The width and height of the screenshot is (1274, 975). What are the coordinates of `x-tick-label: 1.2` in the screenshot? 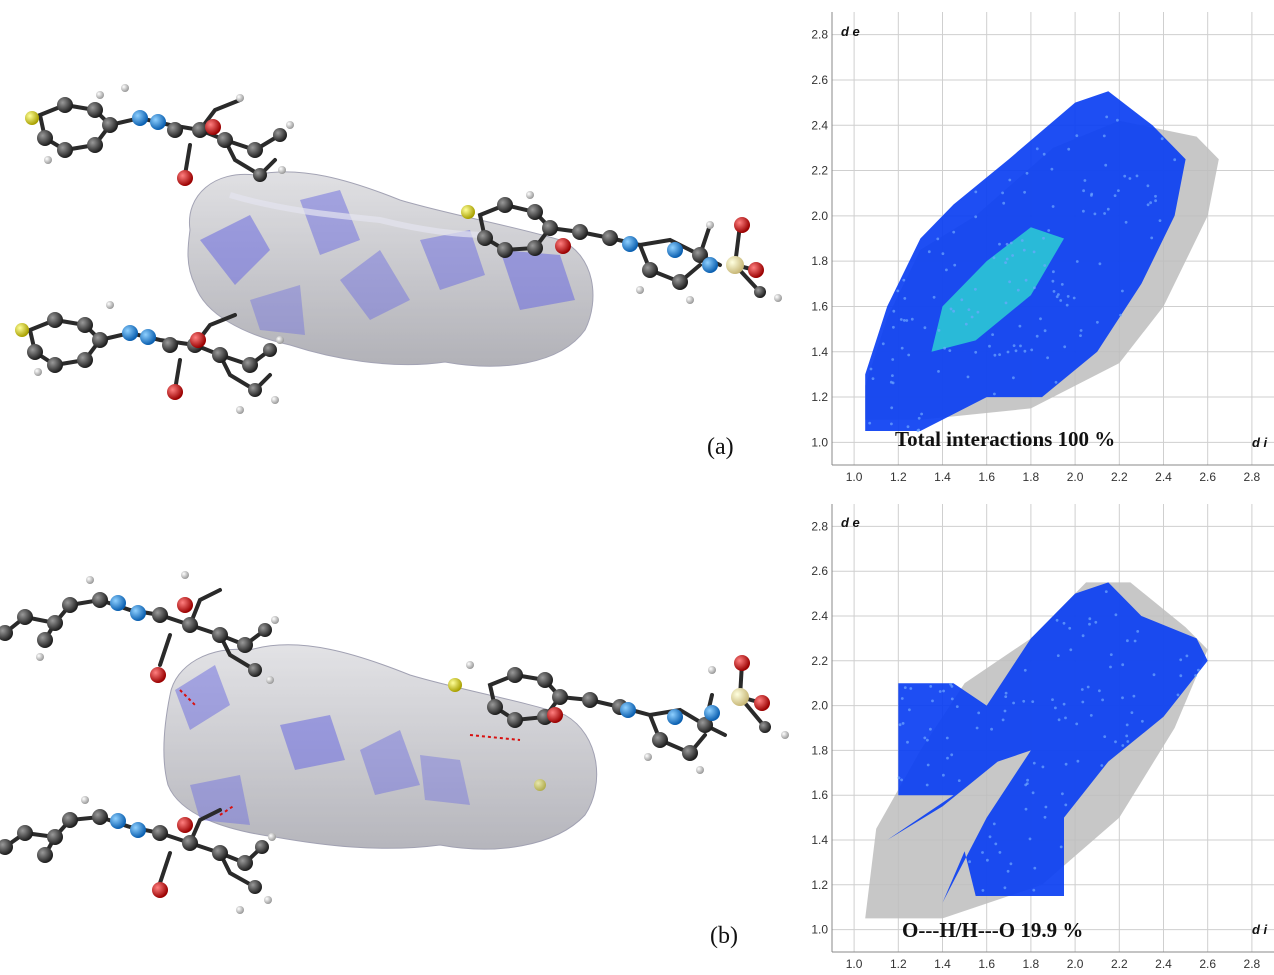 It's located at (898, 477).